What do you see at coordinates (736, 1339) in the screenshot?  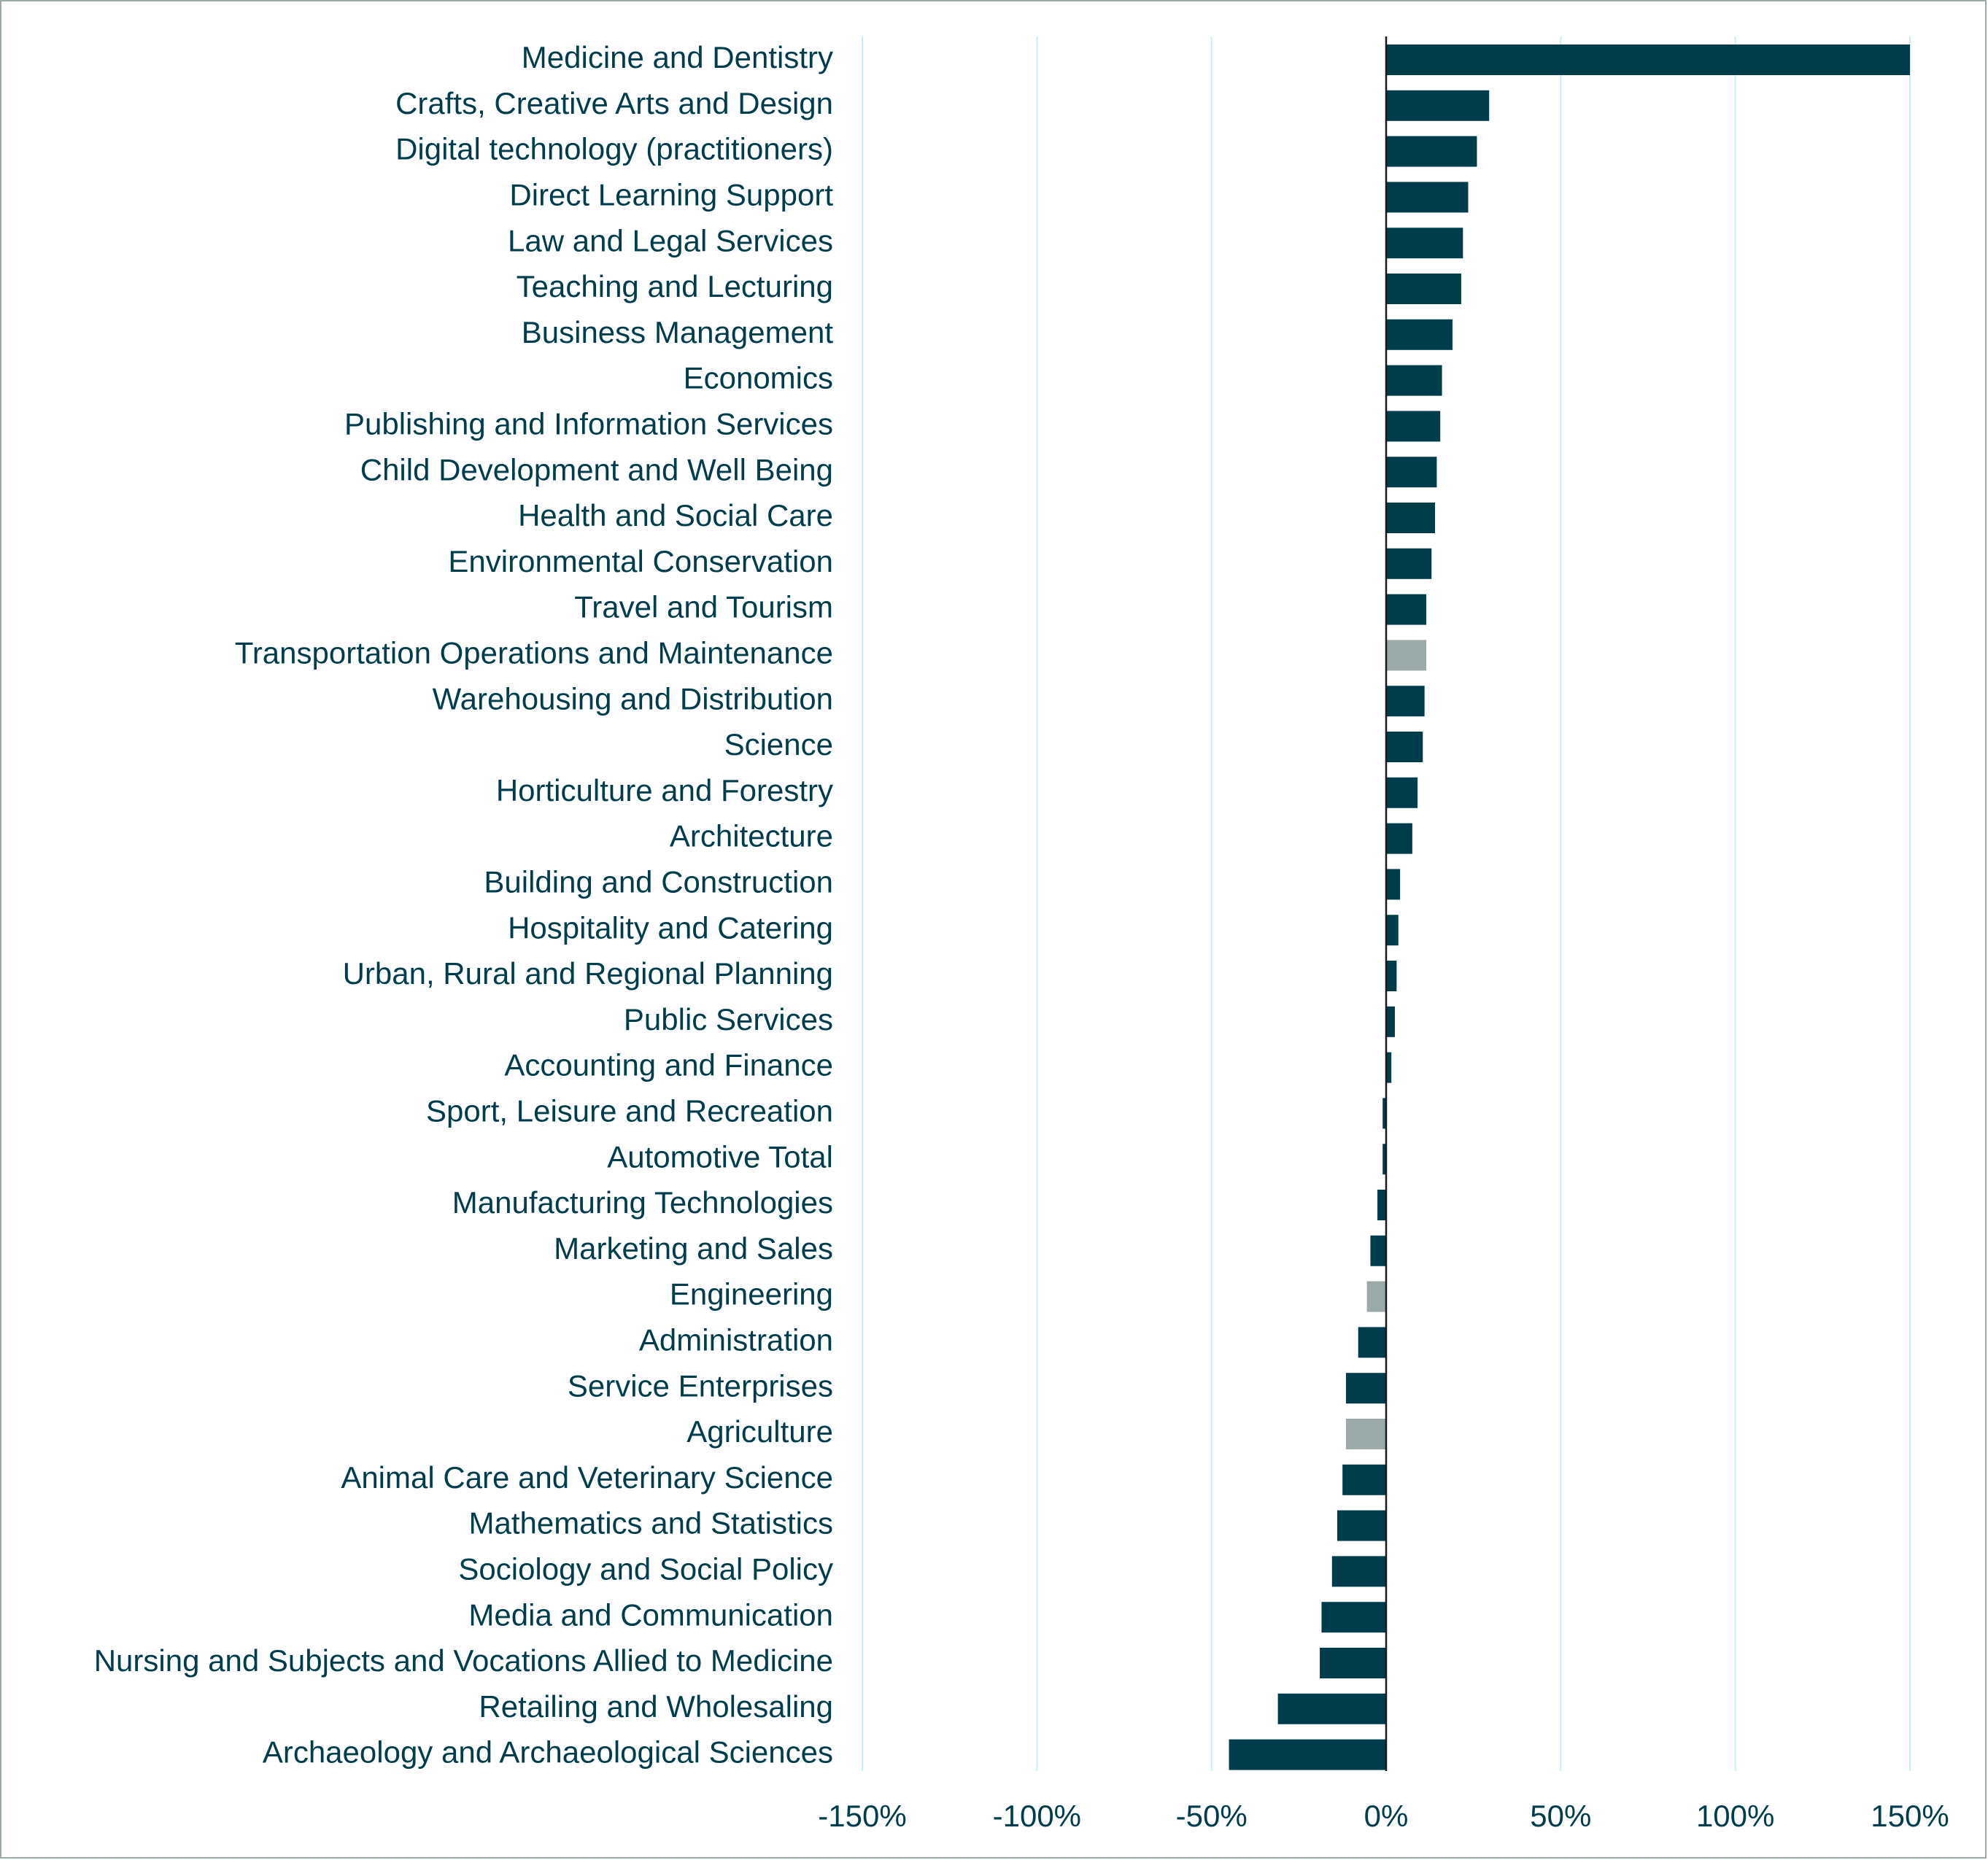 I see `category-label: Administration` at bounding box center [736, 1339].